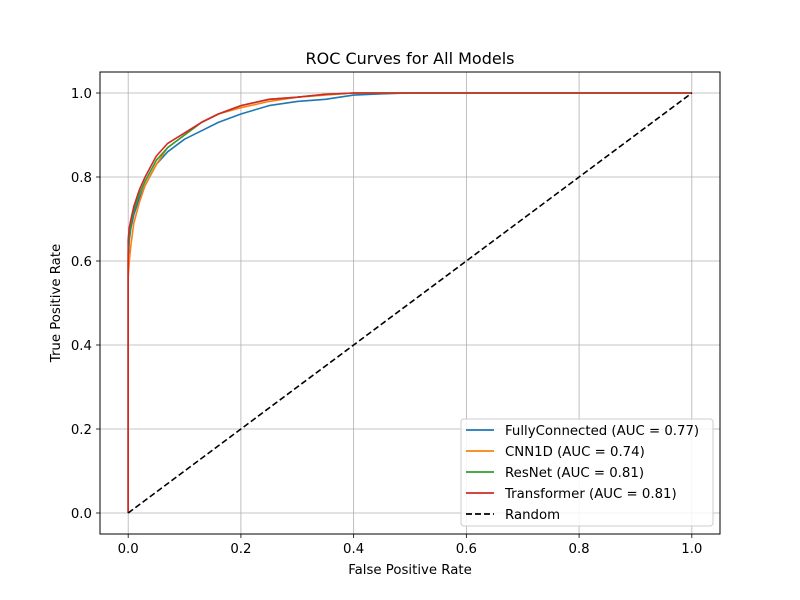 The width and height of the screenshot is (800, 600). Describe the element at coordinates (575, 452) in the screenshot. I see `legend-label-1: CNN1D (AUC = 0.74)` at that location.